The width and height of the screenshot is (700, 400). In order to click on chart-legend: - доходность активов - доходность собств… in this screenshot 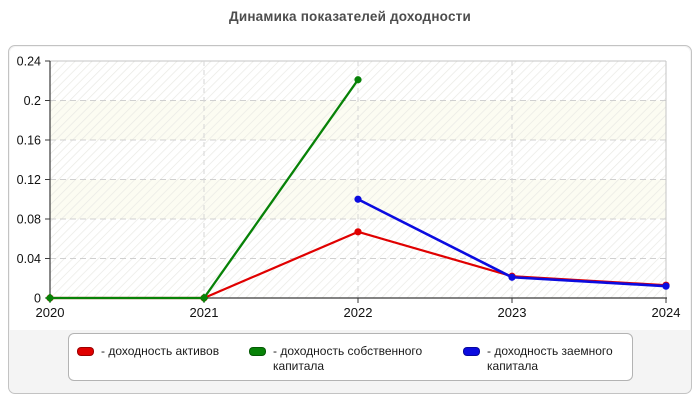, I will do `click(350, 357)`.